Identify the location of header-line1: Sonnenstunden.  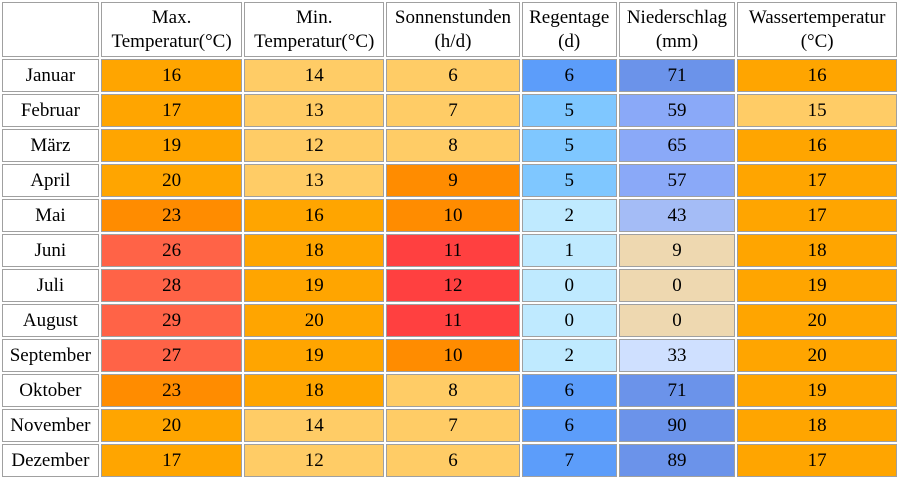
(452, 17).